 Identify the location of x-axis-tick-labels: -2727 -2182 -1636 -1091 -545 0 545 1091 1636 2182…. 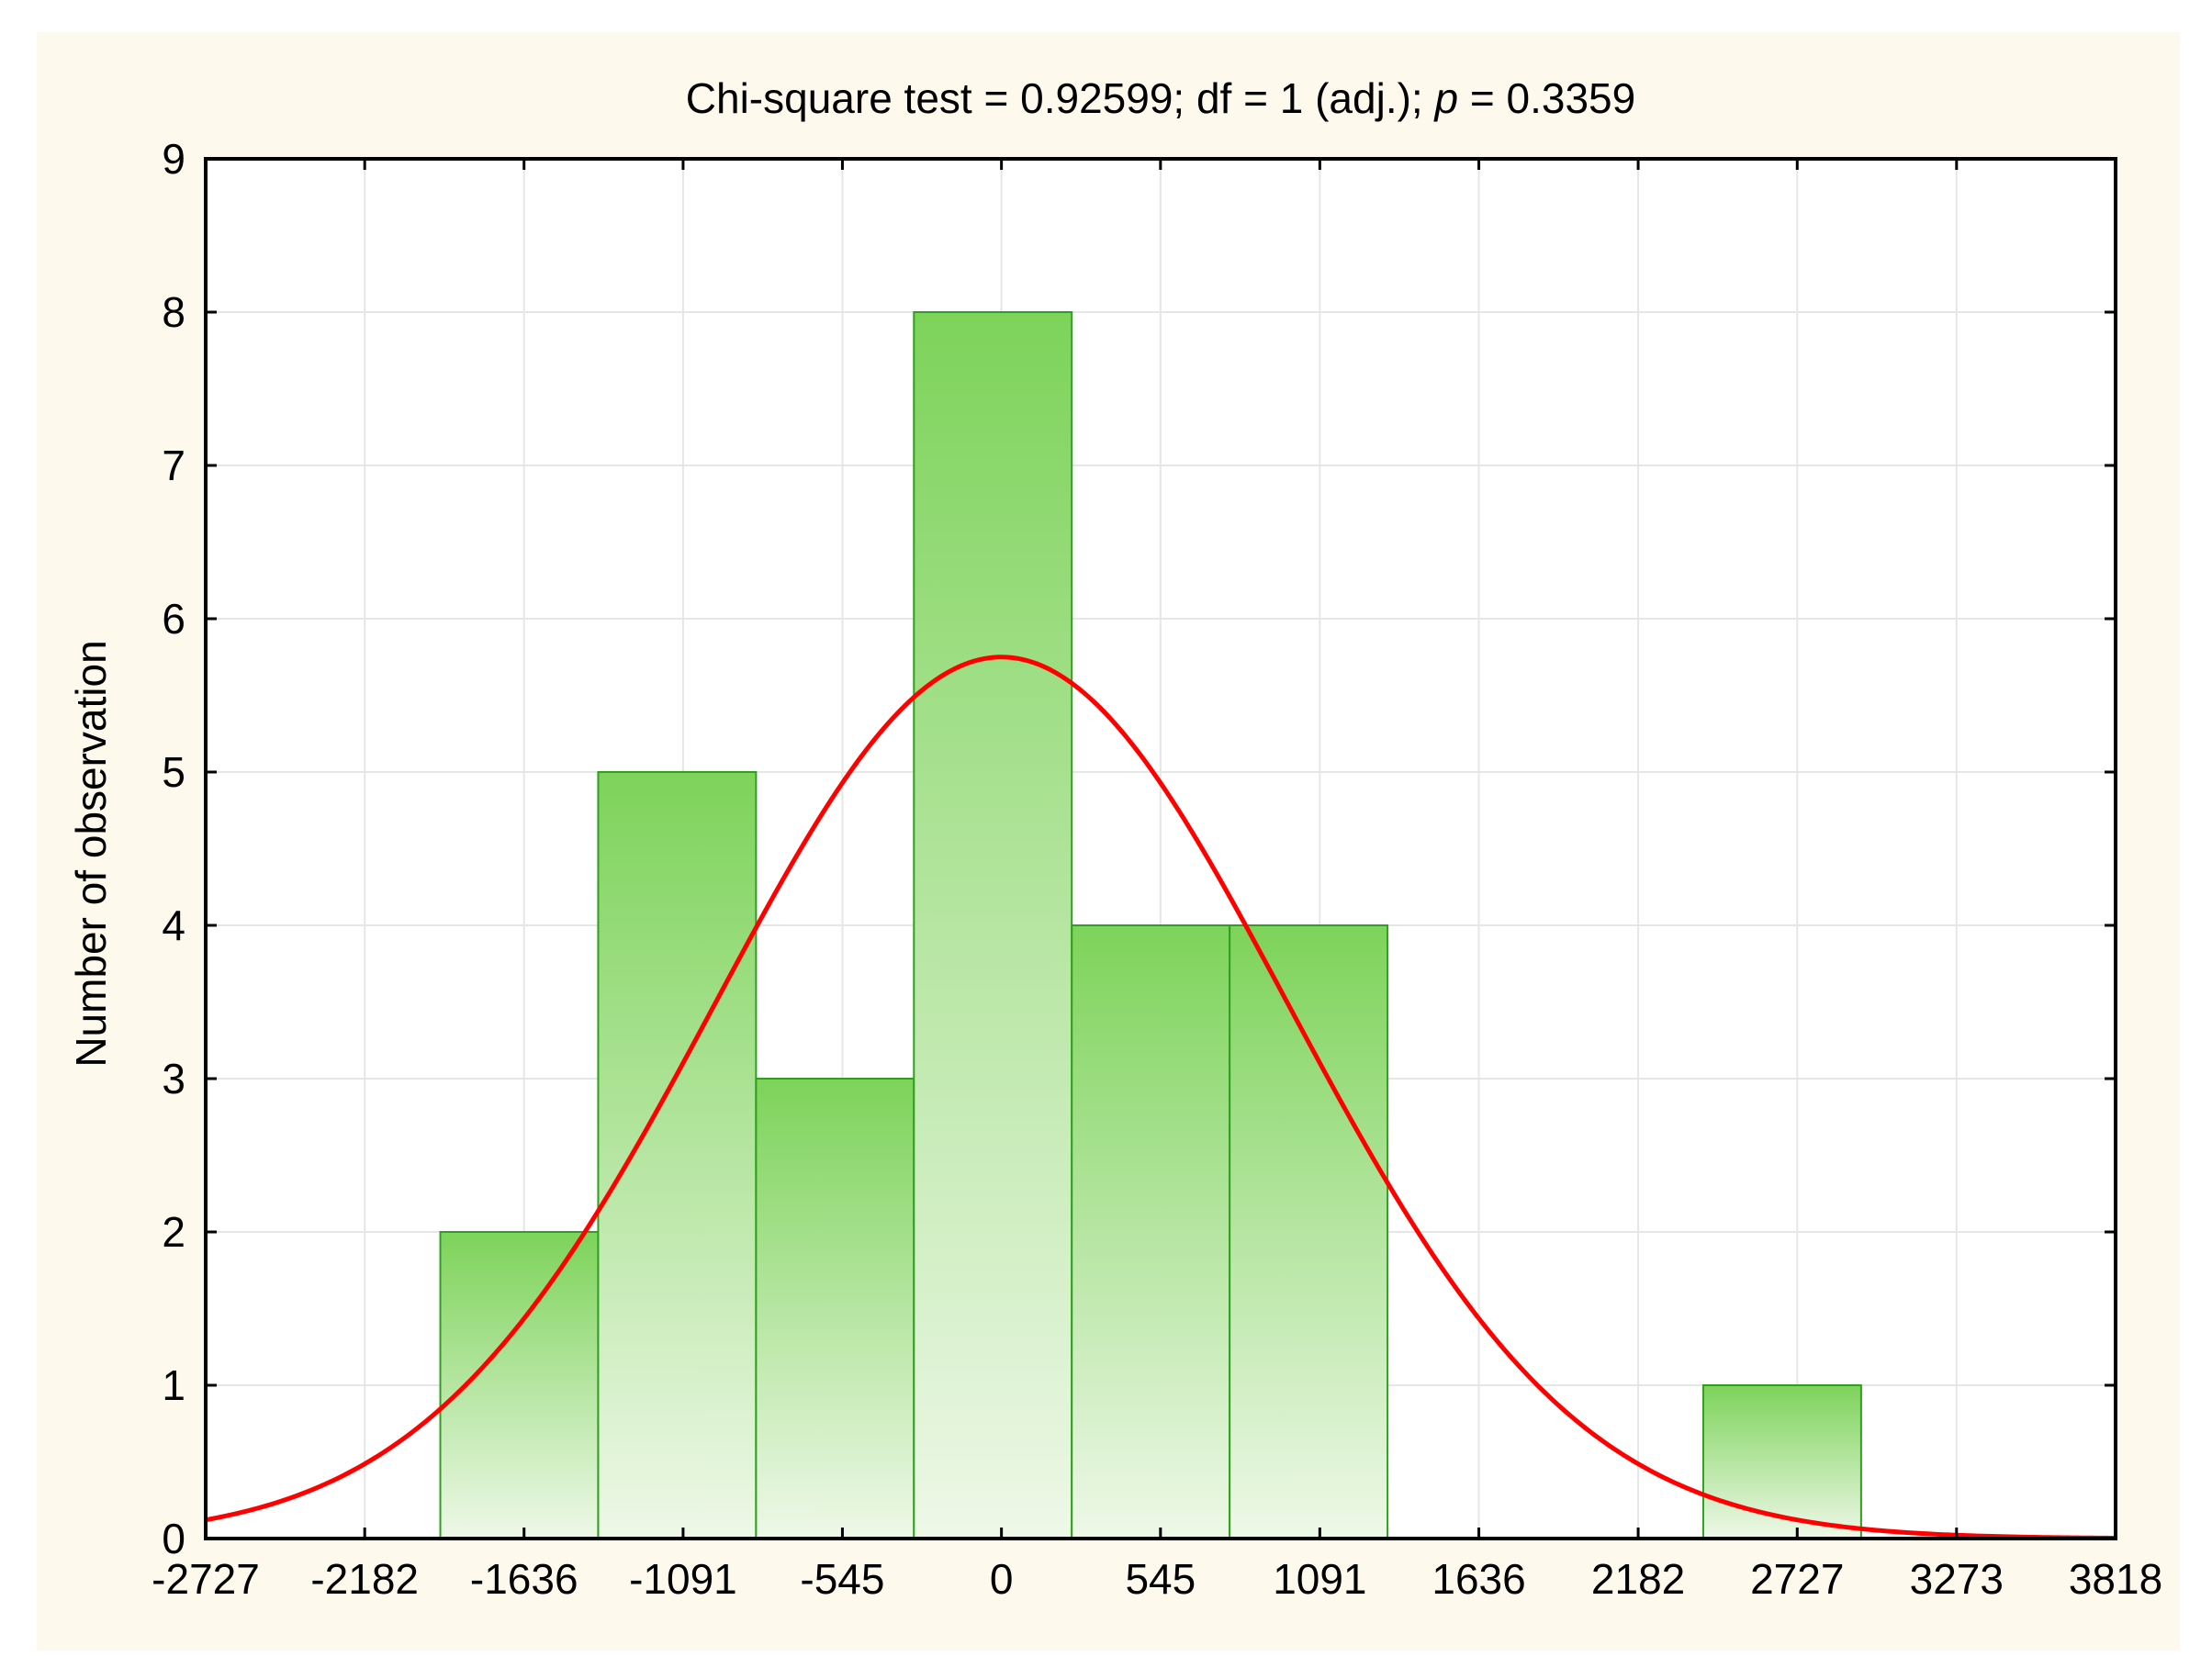
(1157, 1579).